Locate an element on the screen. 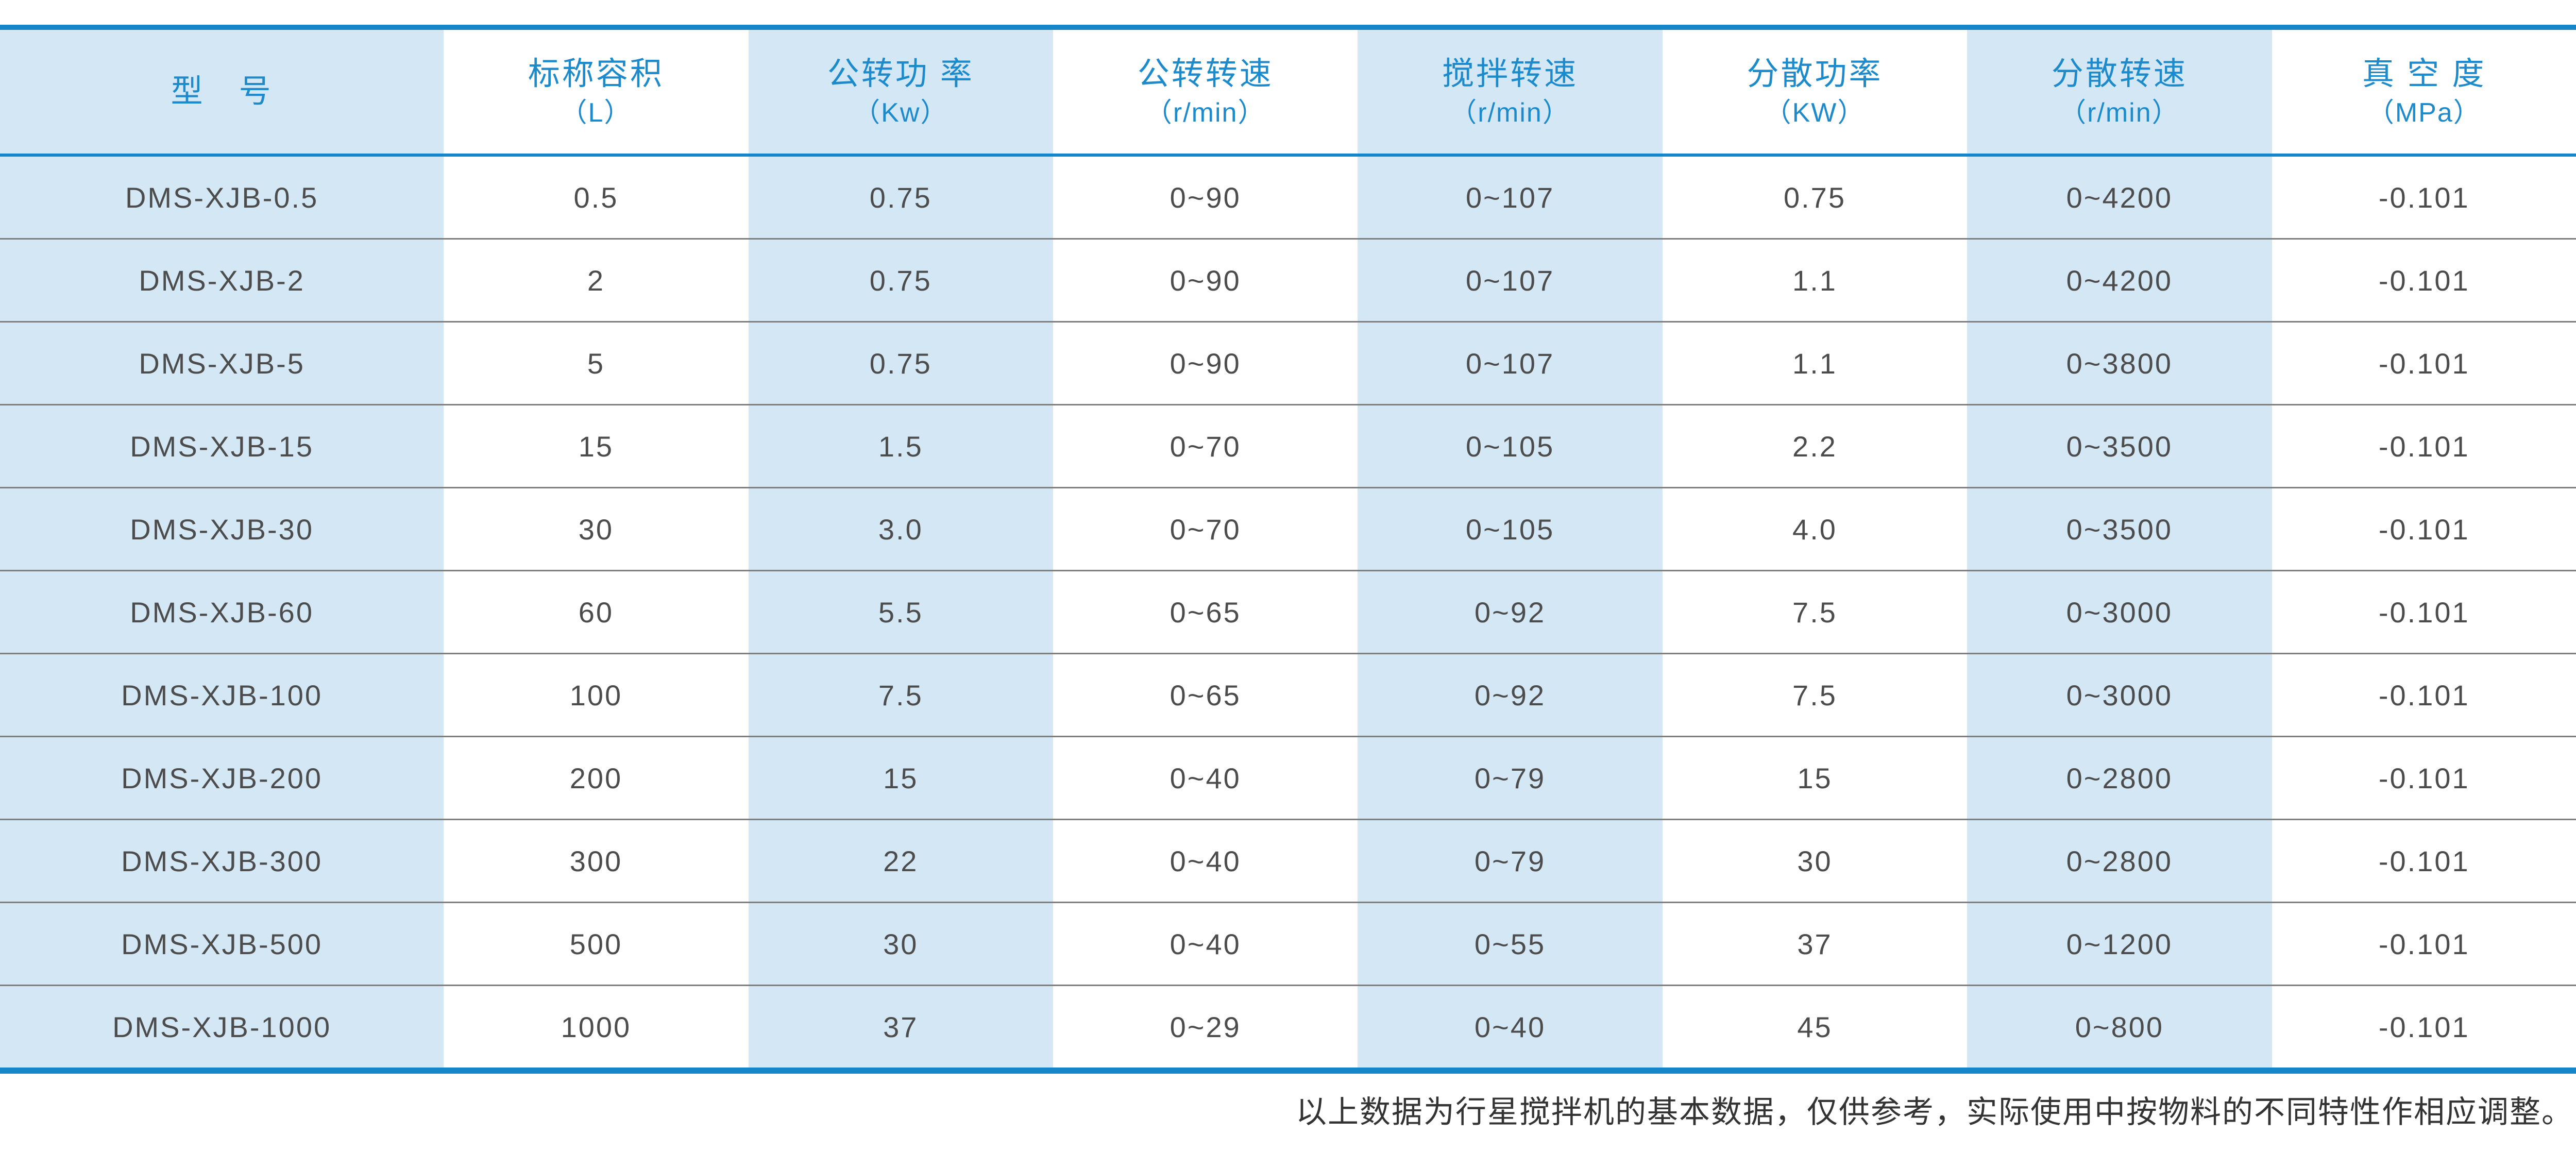 This screenshot has width=2576, height=1152. value-cell: 0~3800 is located at coordinates (2119, 363).